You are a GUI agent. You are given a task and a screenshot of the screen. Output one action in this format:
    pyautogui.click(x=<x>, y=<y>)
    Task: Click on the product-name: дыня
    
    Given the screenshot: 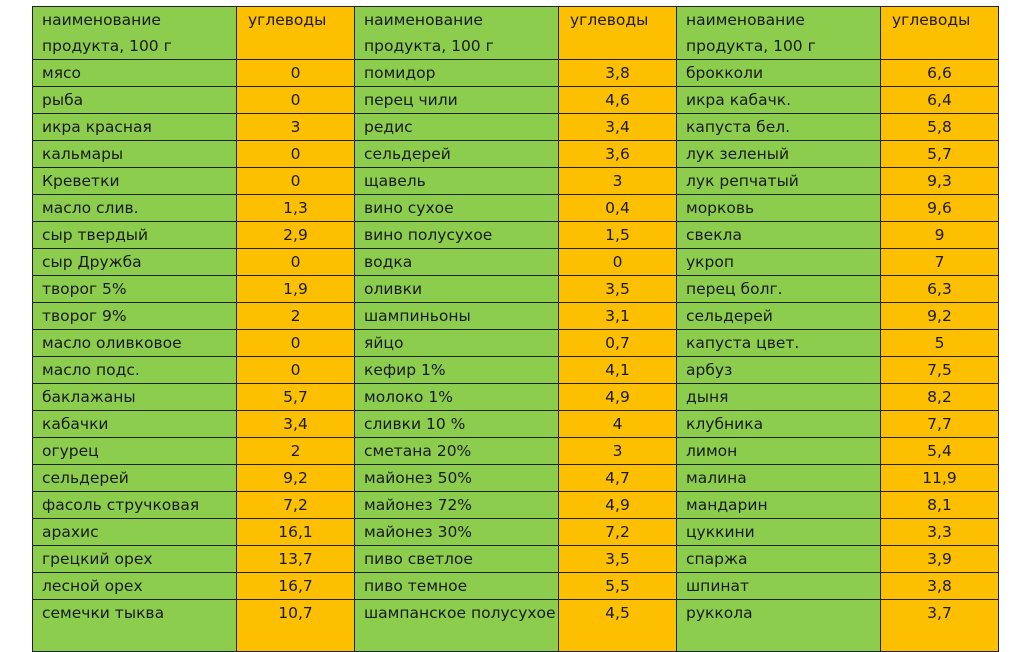 What is the action you would take?
    pyautogui.click(x=778, y=397)
    